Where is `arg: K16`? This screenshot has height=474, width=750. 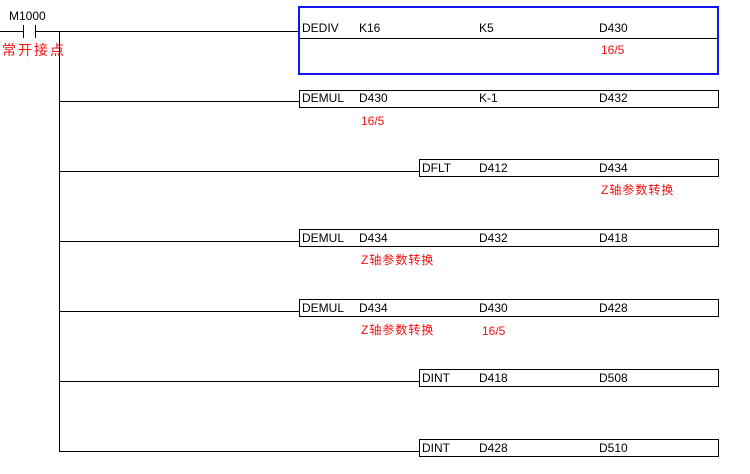
arg: K16 is located at coordinates (370, 28).